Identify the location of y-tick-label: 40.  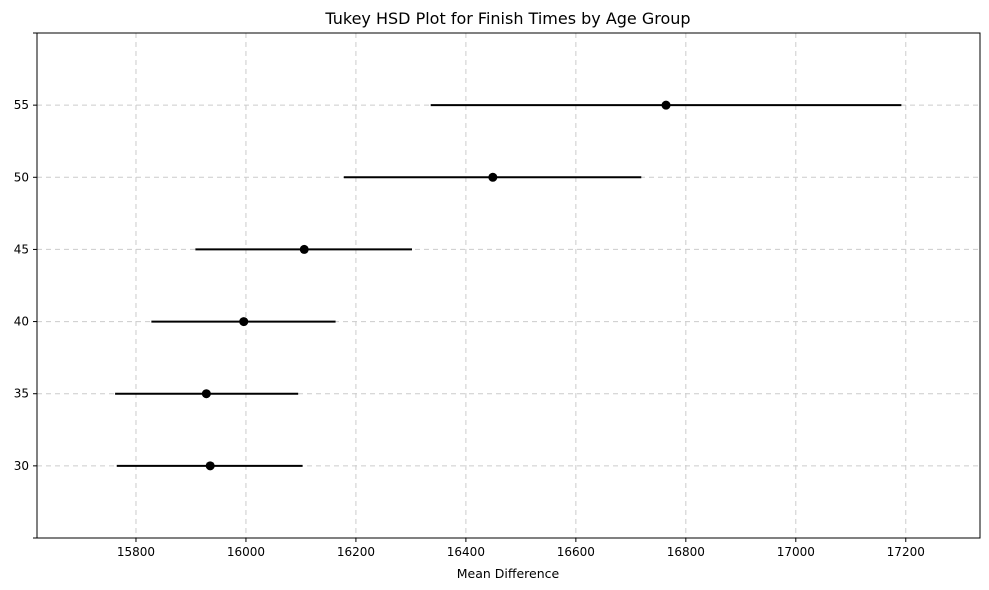
(21, 322).